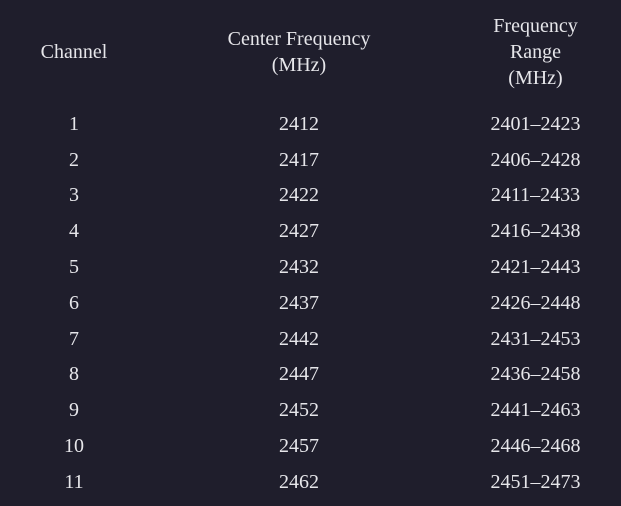  Describe the element at coordinates (74, 267) in the screenshot. I see `cell-channel: 5` at that location.